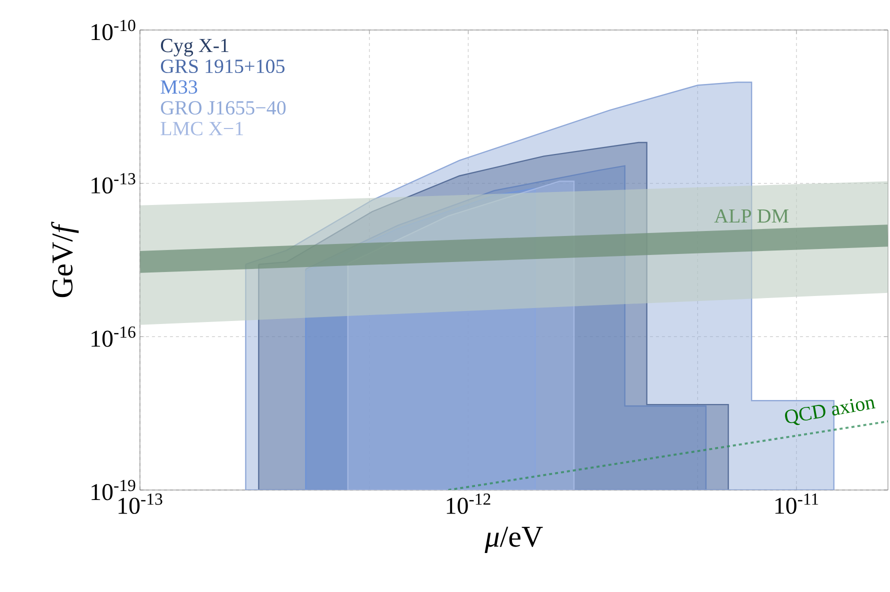 Image resolution: width=890 pixels, height=592 pixels. I want to click on text: GRO J1655−40, so click(223, 108).